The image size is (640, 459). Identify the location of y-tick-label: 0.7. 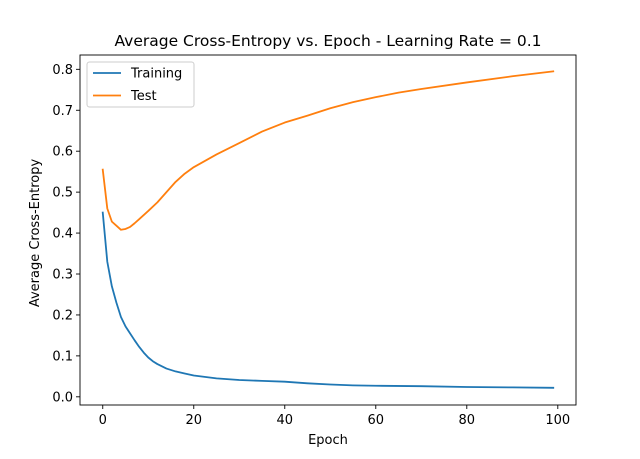
(62, 111).